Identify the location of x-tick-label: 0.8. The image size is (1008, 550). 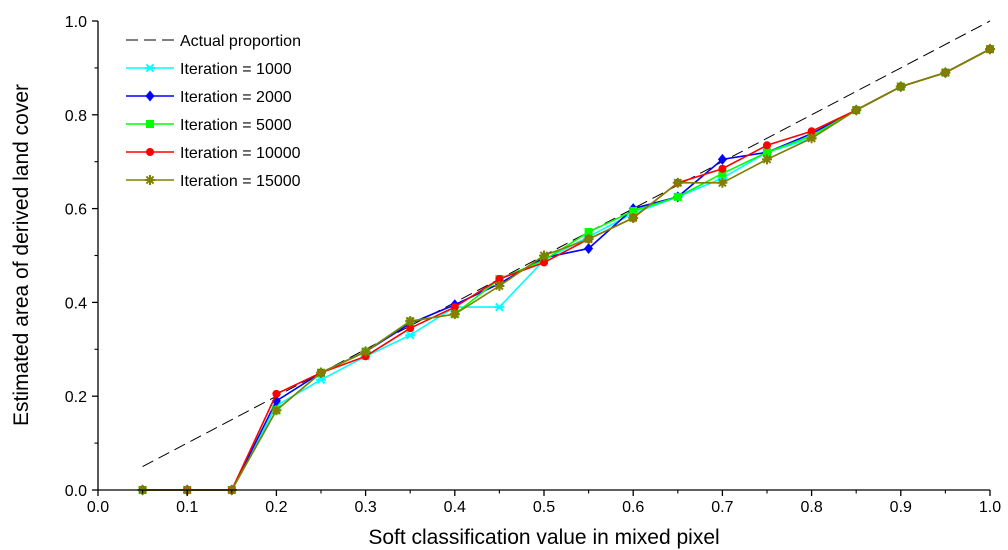
(811, 507).